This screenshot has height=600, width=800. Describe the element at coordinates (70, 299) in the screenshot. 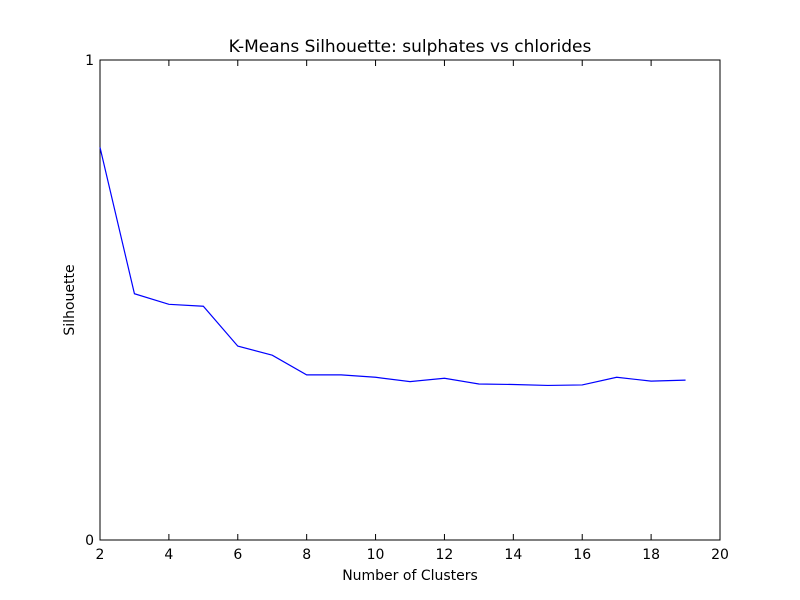

I see `y-axis-label: Silhouette` at that location.